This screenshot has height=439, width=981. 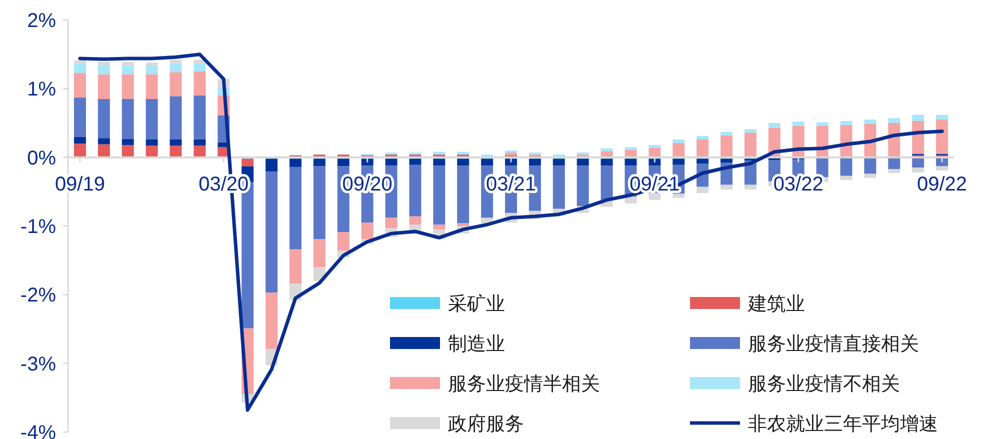 I want to click on legend-label: 非农就业三年平均增速, so click(x=843, y=424).